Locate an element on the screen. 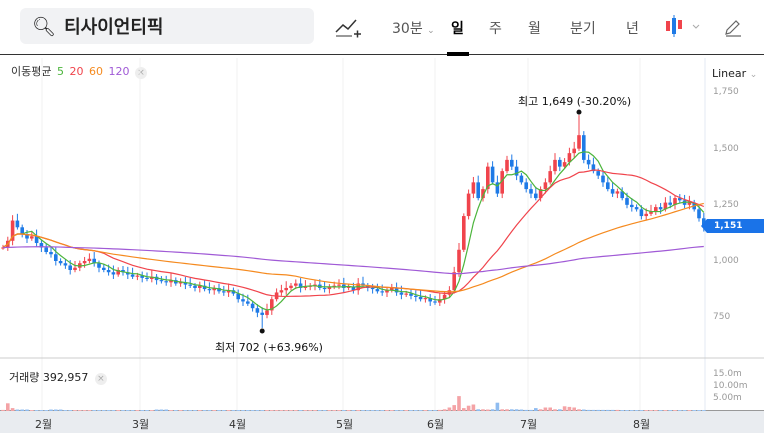  search-input: 🔍︎ 티사이언티픽 is located at coordinates (167, 26).